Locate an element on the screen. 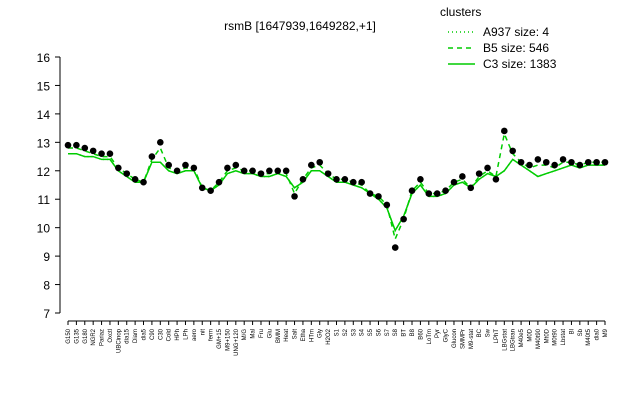 Image resolution: width=640 pixels, height=400 pixels. x-tick-label: Fru is located at coordinates (262, 333).